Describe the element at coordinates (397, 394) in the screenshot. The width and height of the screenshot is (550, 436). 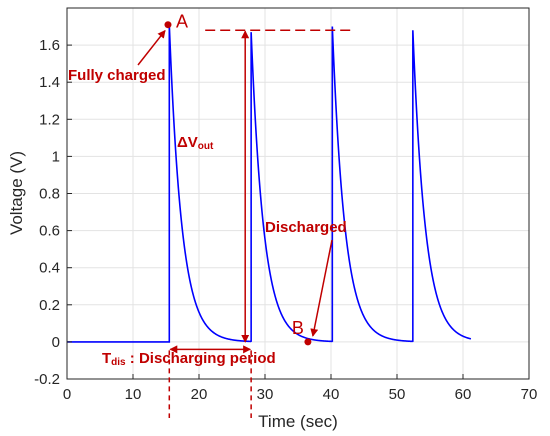
I see `x-tick-label: 50` at that location.